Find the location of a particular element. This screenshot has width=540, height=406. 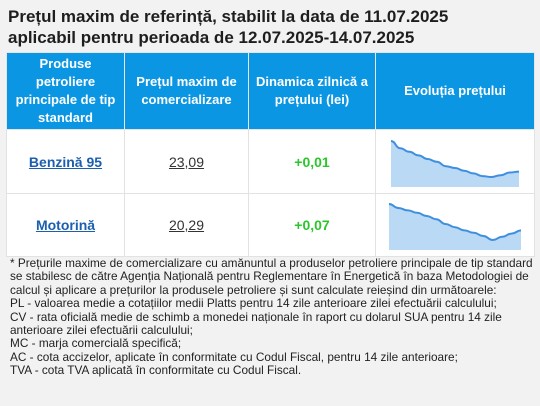

price-cell: 20,29 is located at coordinates (186, 225).